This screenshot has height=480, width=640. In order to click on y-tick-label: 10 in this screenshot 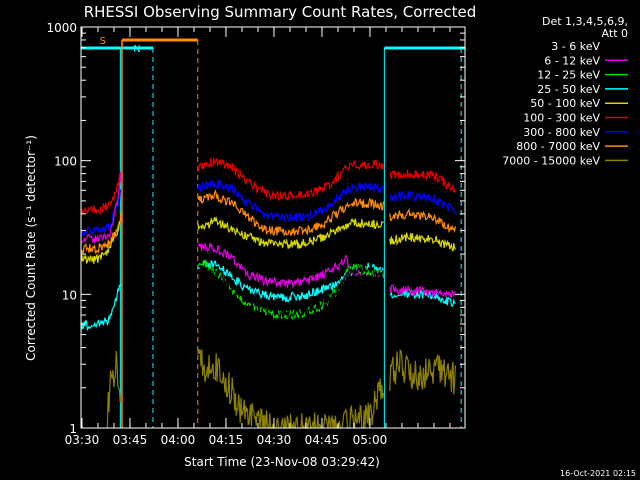, I will do `click(69, 295)`.